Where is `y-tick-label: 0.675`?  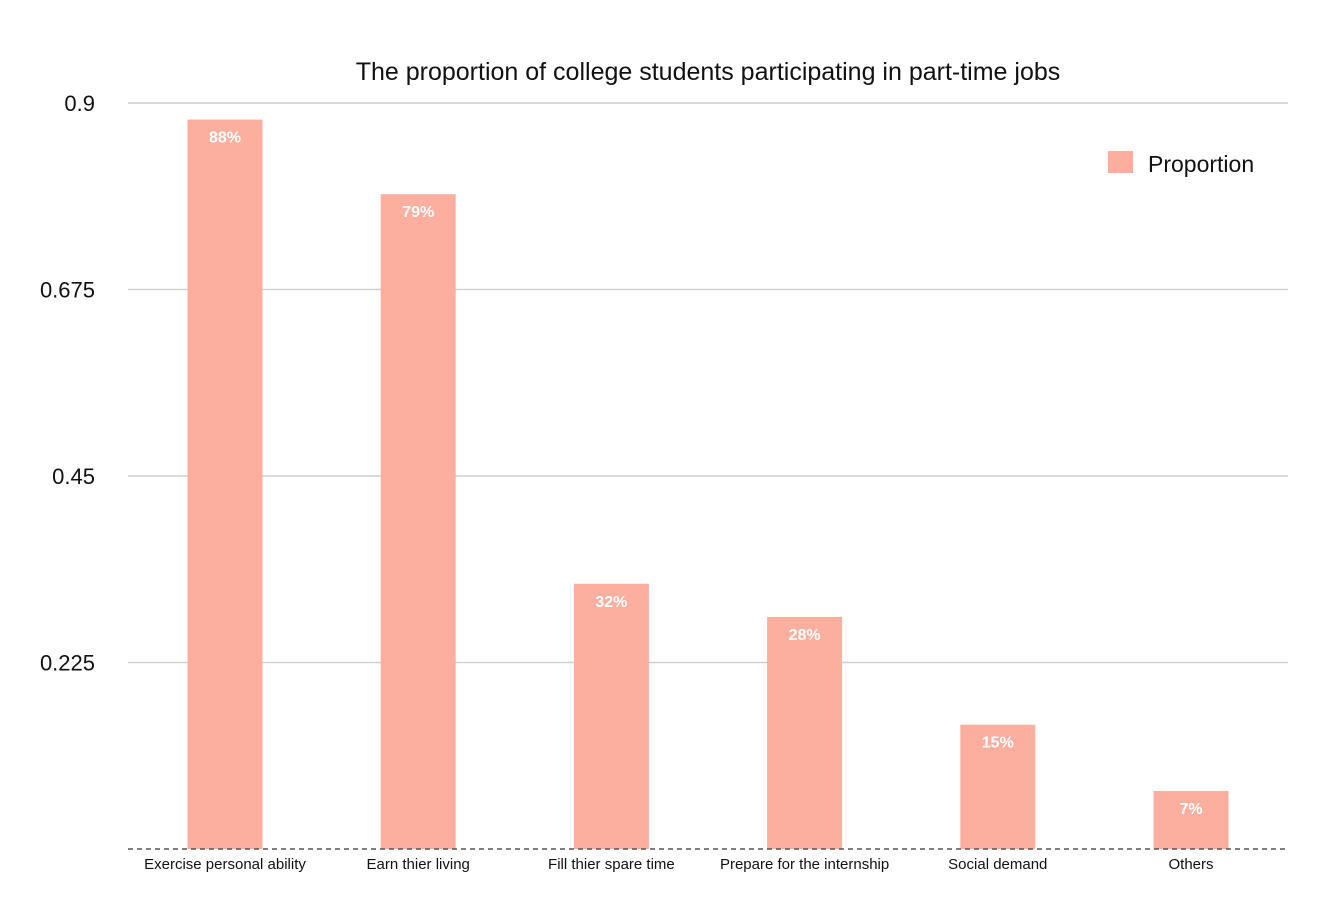 y-tick-label: 0.675 is located at coordinates (67, 290).